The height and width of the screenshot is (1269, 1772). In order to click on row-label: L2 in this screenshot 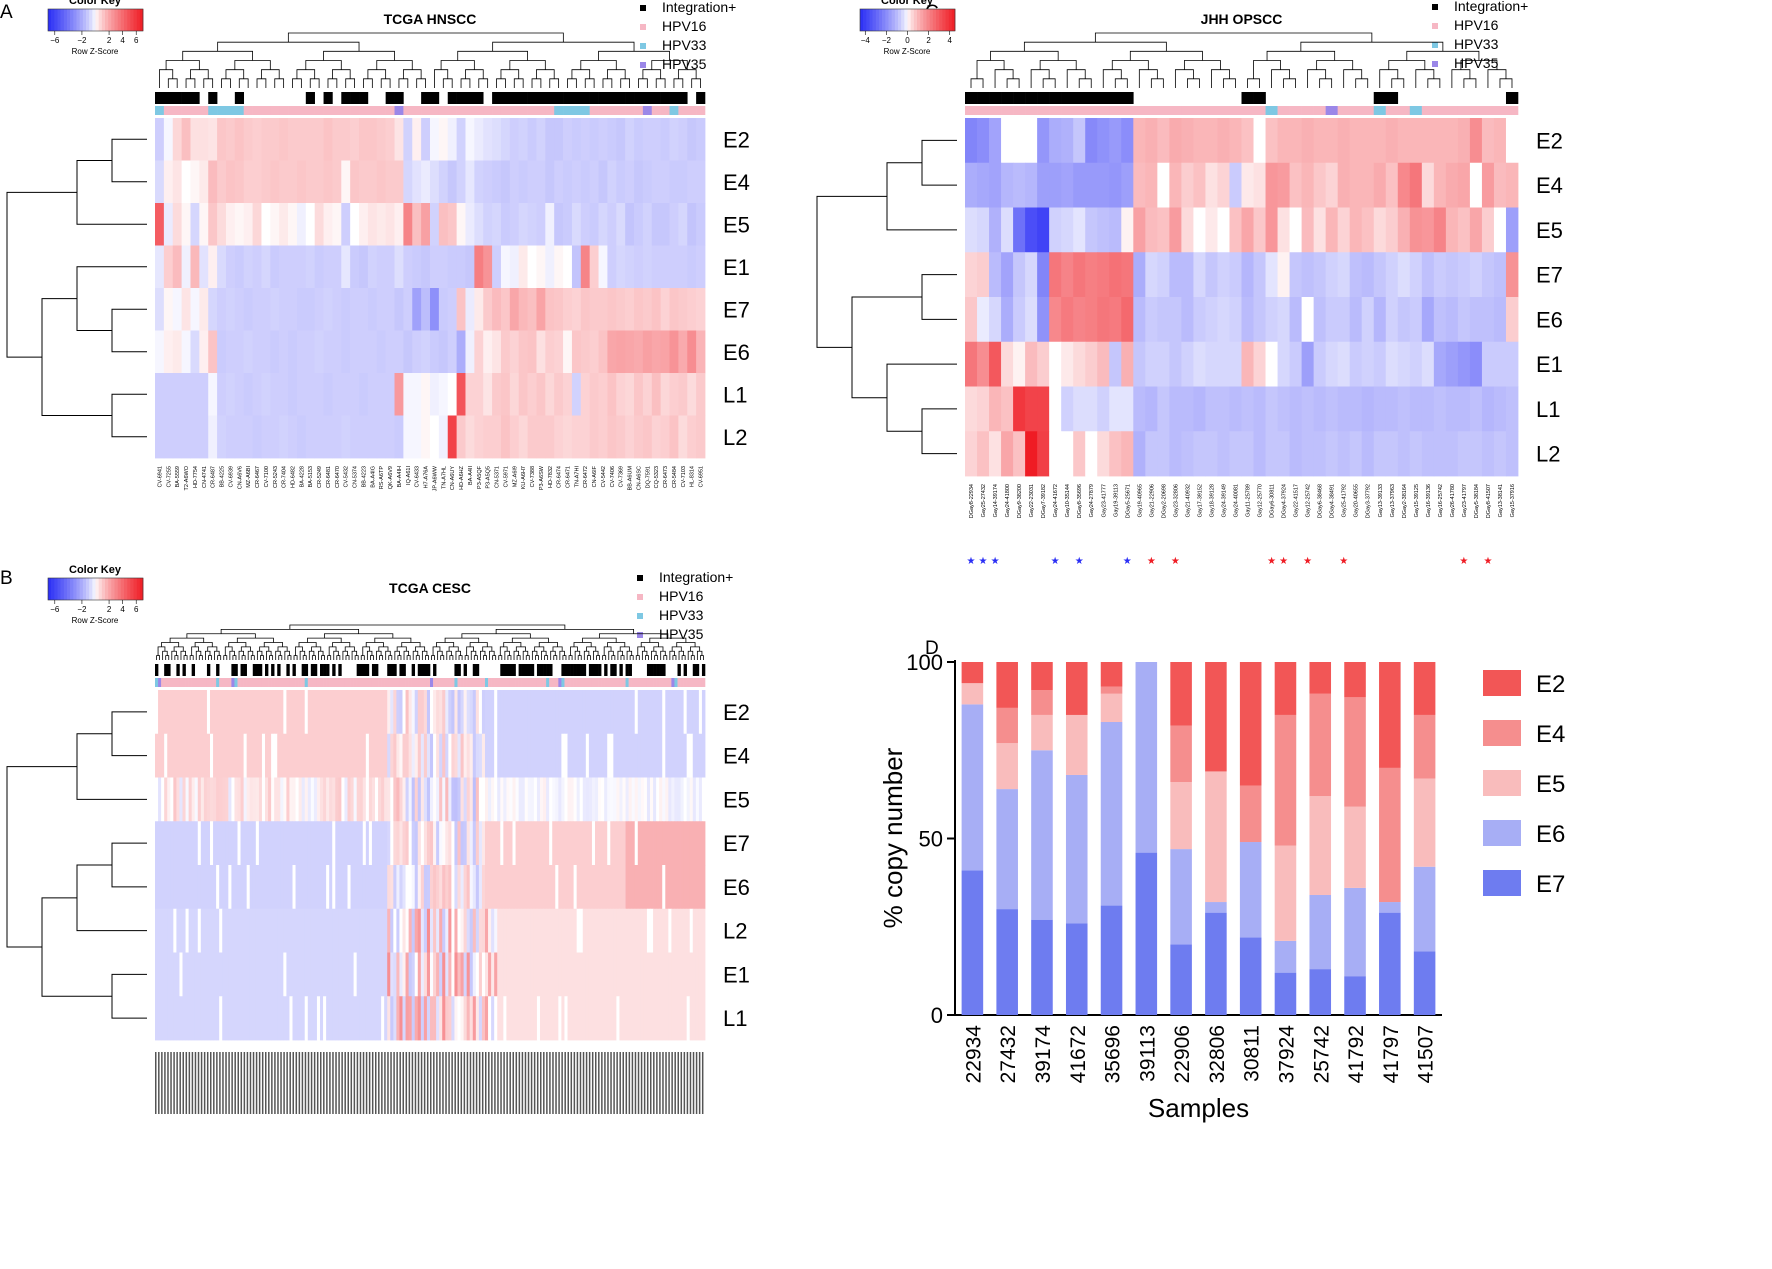, I will do `click(735, 437)`.